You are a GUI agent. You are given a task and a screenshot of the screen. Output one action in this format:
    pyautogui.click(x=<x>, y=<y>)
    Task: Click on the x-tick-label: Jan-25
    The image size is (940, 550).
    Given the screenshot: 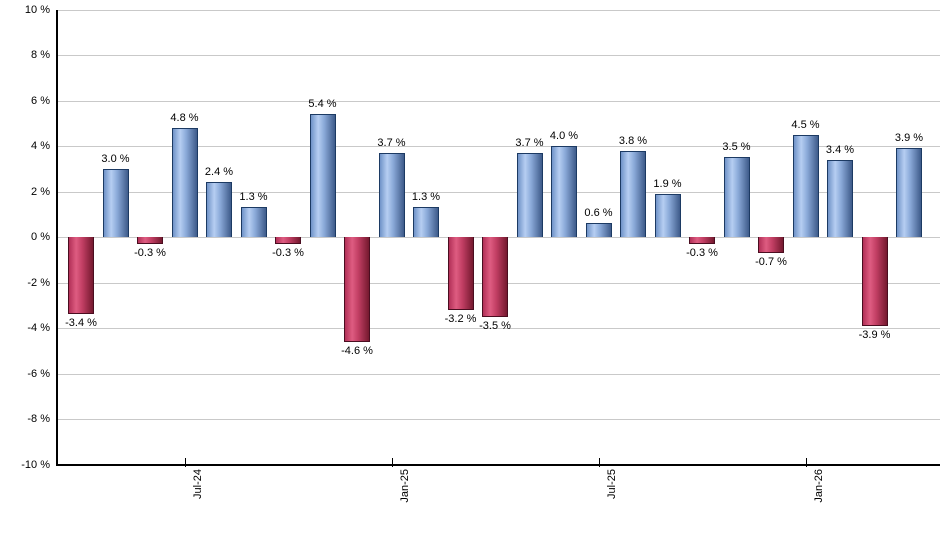 What is the action you would take?
    pyautogui.click(x=404, y=486)
    